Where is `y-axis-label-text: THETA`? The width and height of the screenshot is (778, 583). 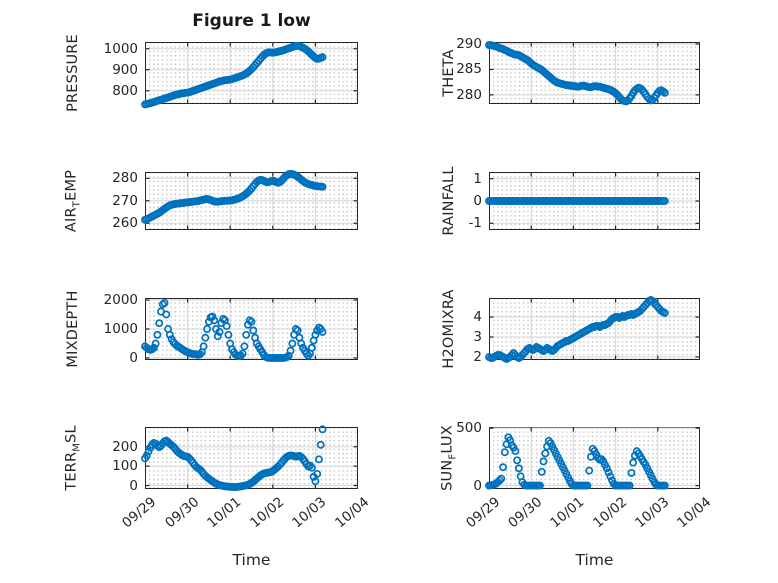 y-axis-label-text: THETA is located at coordinates (449, 73).